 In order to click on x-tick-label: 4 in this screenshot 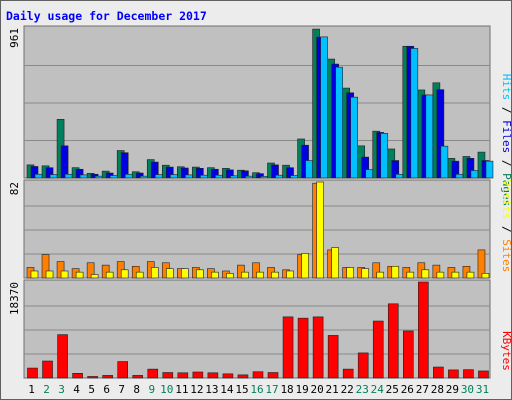, I will do `click(76, 389)`.